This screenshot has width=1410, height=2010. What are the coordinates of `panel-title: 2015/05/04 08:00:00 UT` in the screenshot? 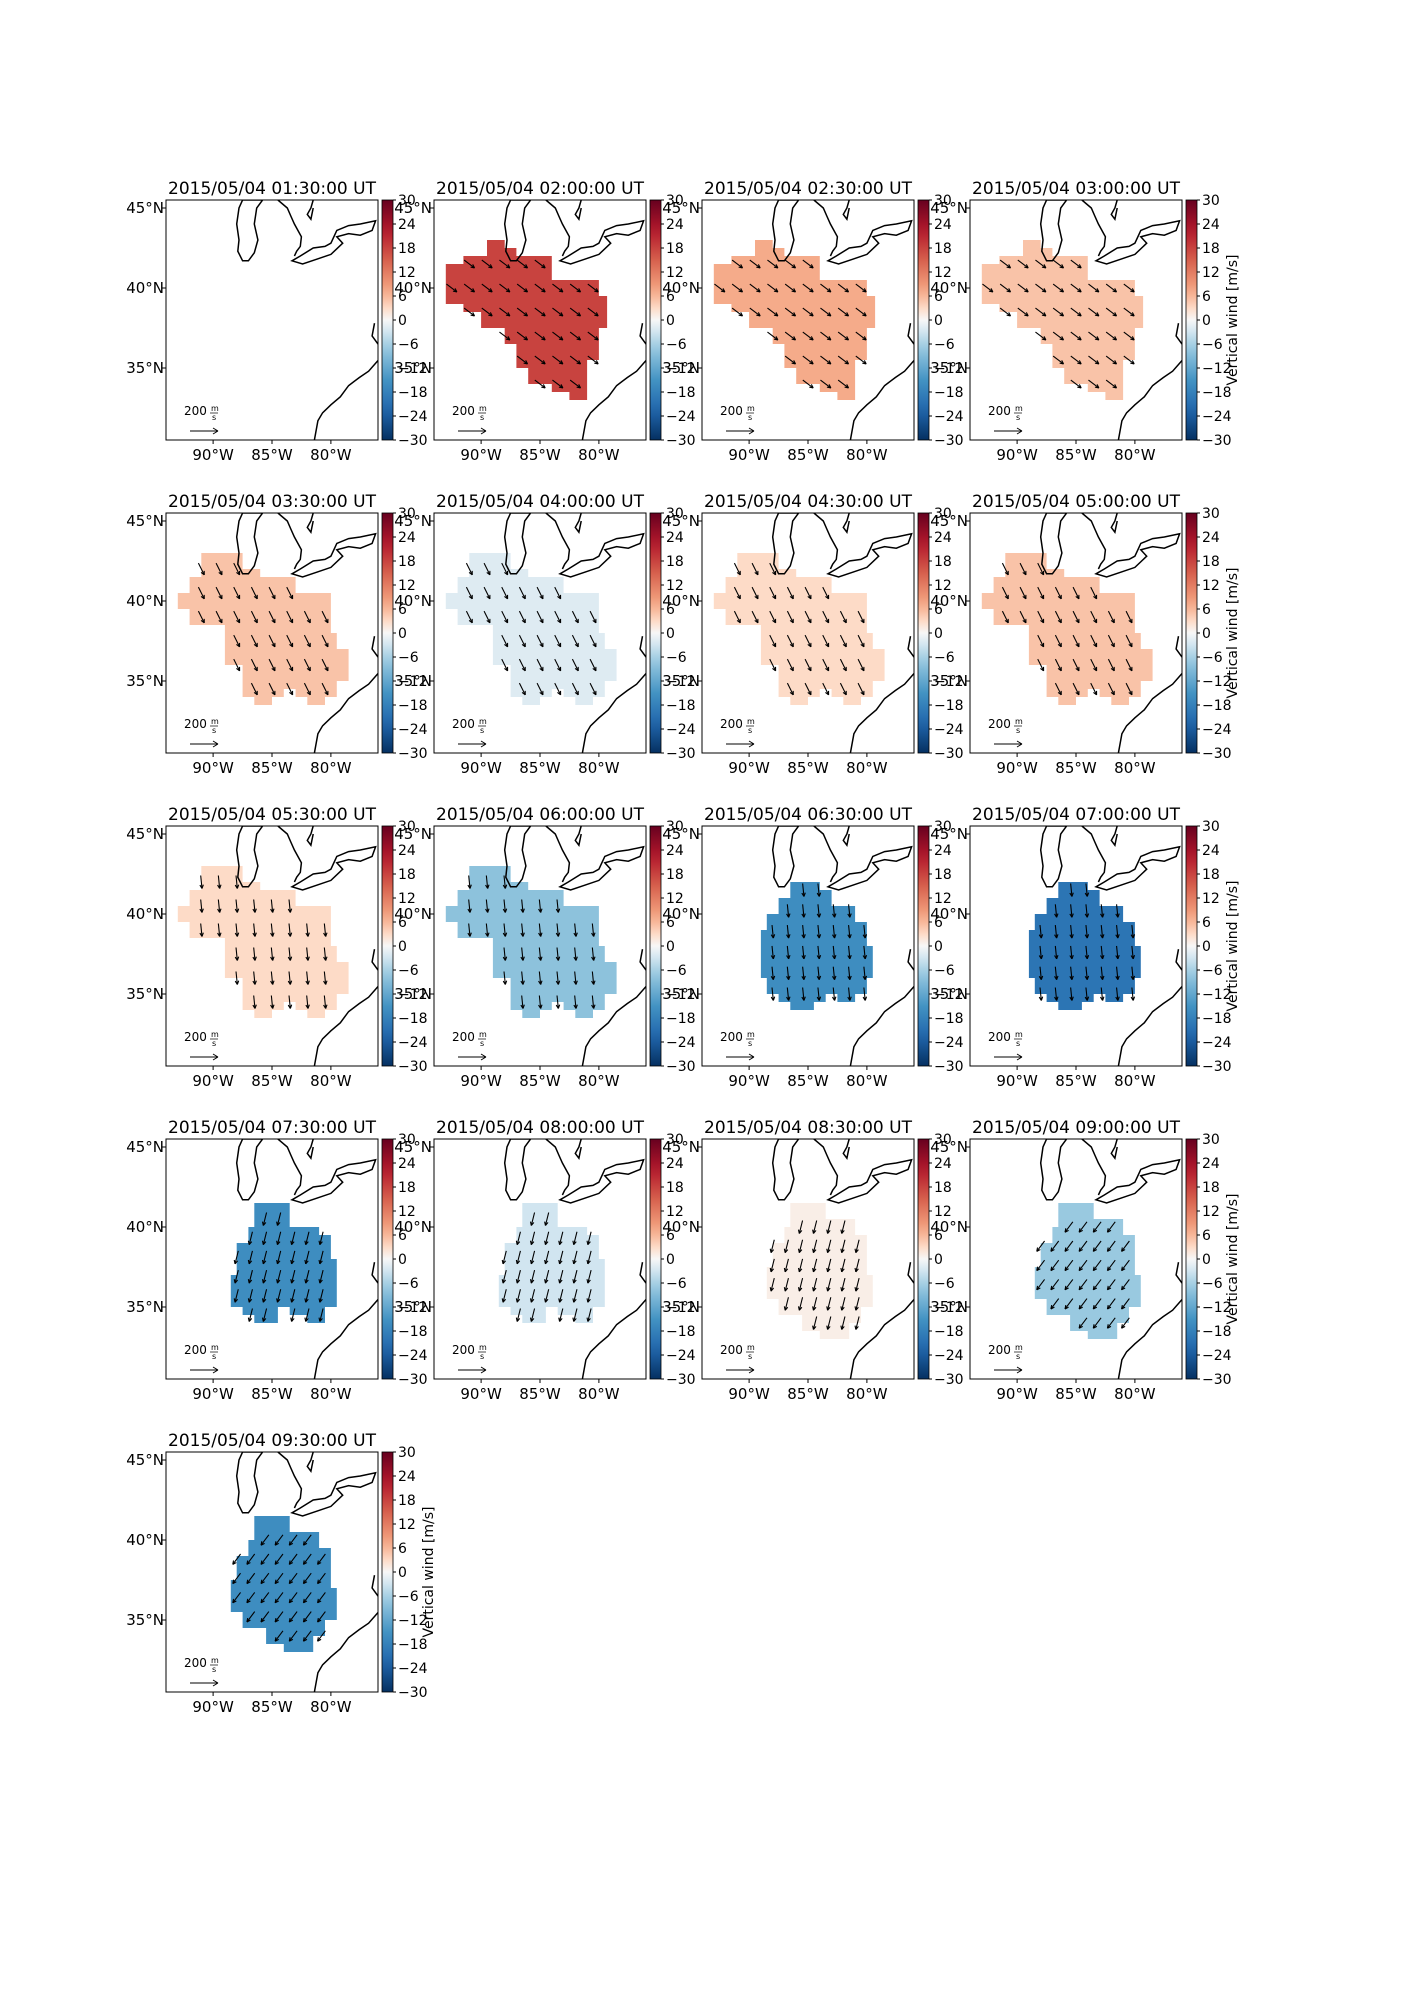 It's located at (540, 1128).